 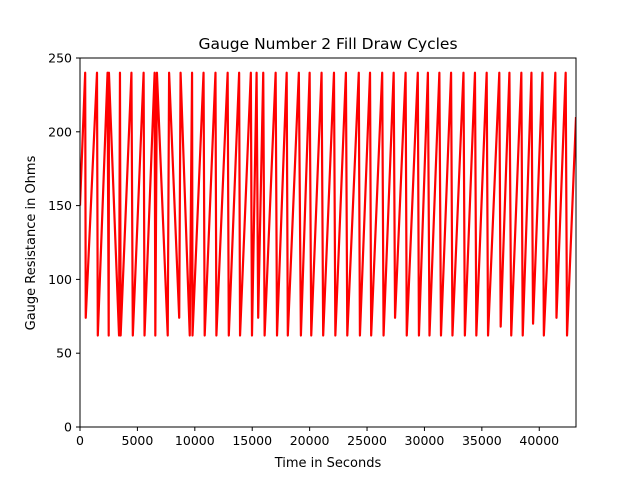 What do you see at coordinates (60, 205) in the screenshot?
I see `y-tick-label: 150` at bounding box center [60, 205].